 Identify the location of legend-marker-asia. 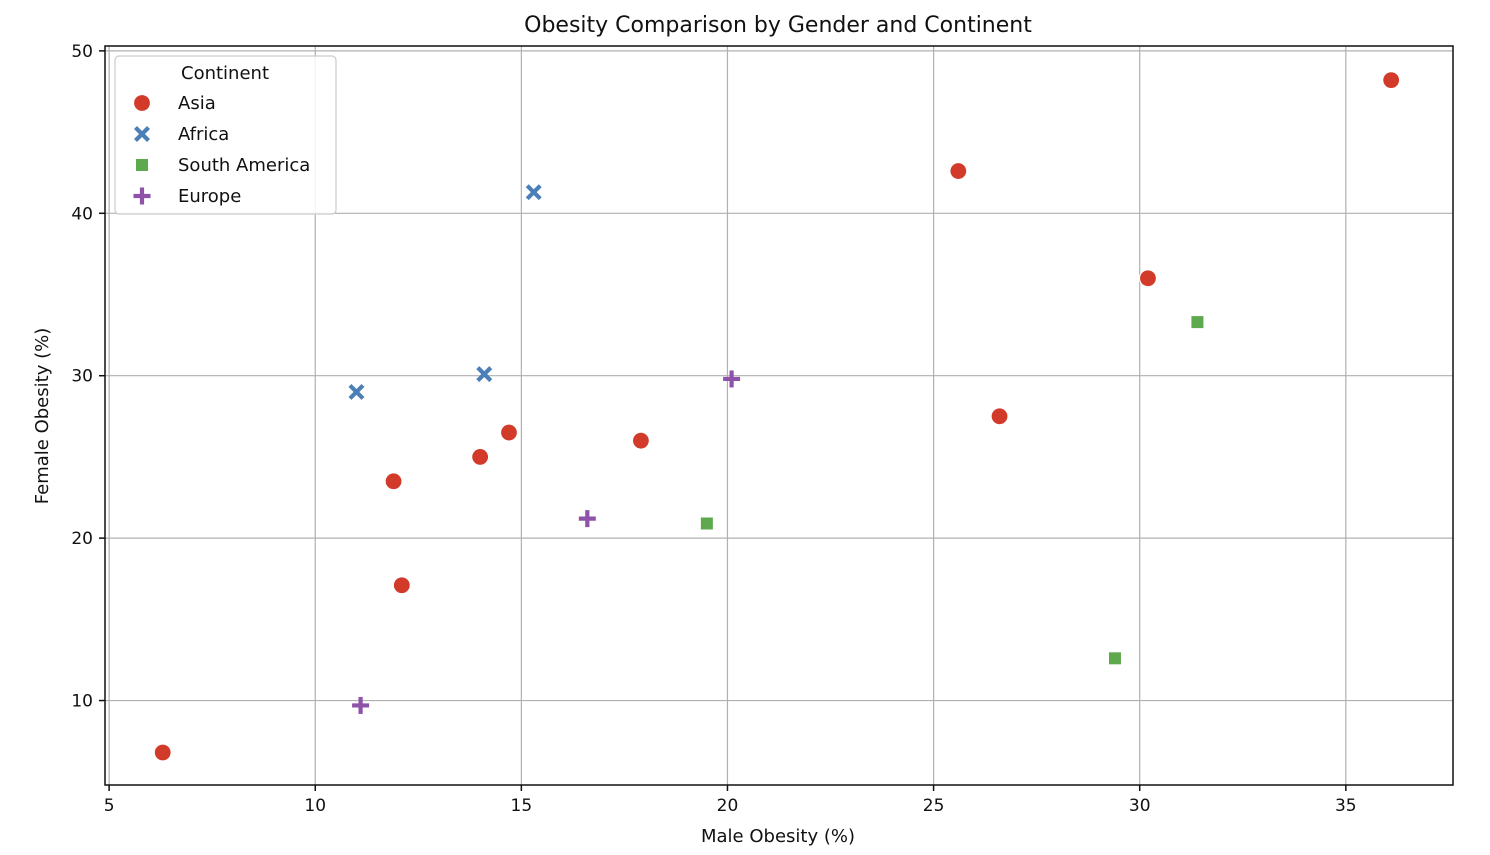
(142, 103).